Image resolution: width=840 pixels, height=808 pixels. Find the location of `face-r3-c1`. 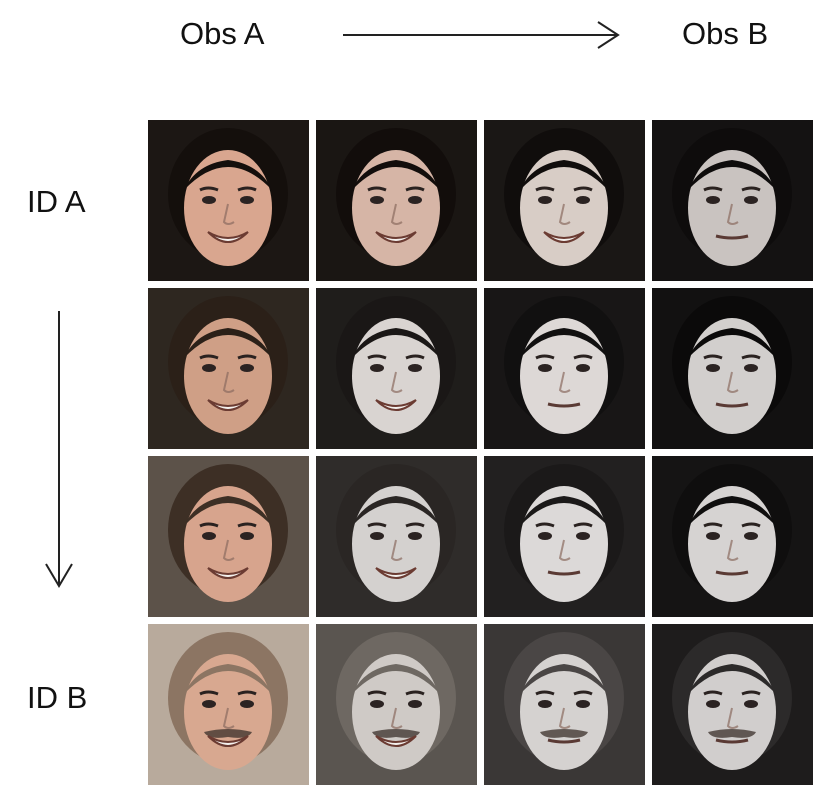

face-r3-c1 is located at coordinates (228, 536).